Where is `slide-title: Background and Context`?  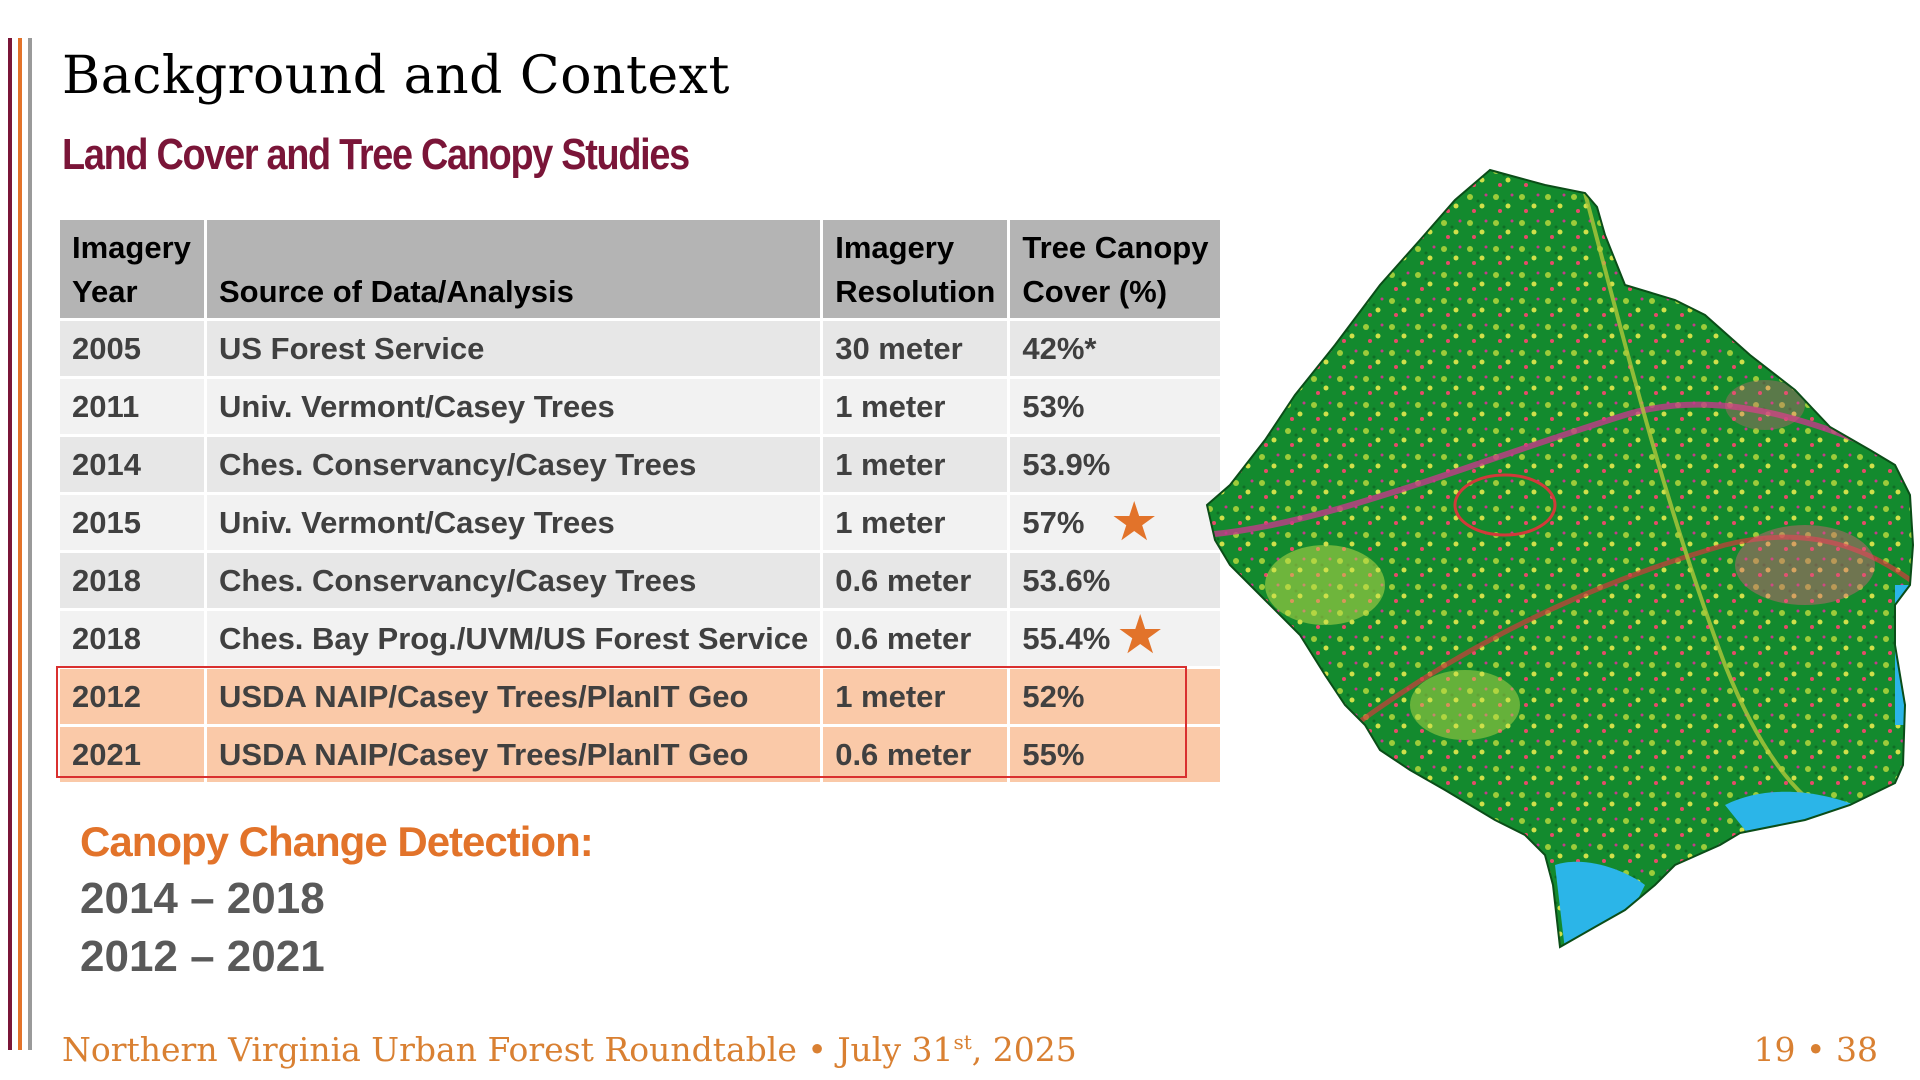 slide-title: Background and Context is located at coordinates (396, 76).